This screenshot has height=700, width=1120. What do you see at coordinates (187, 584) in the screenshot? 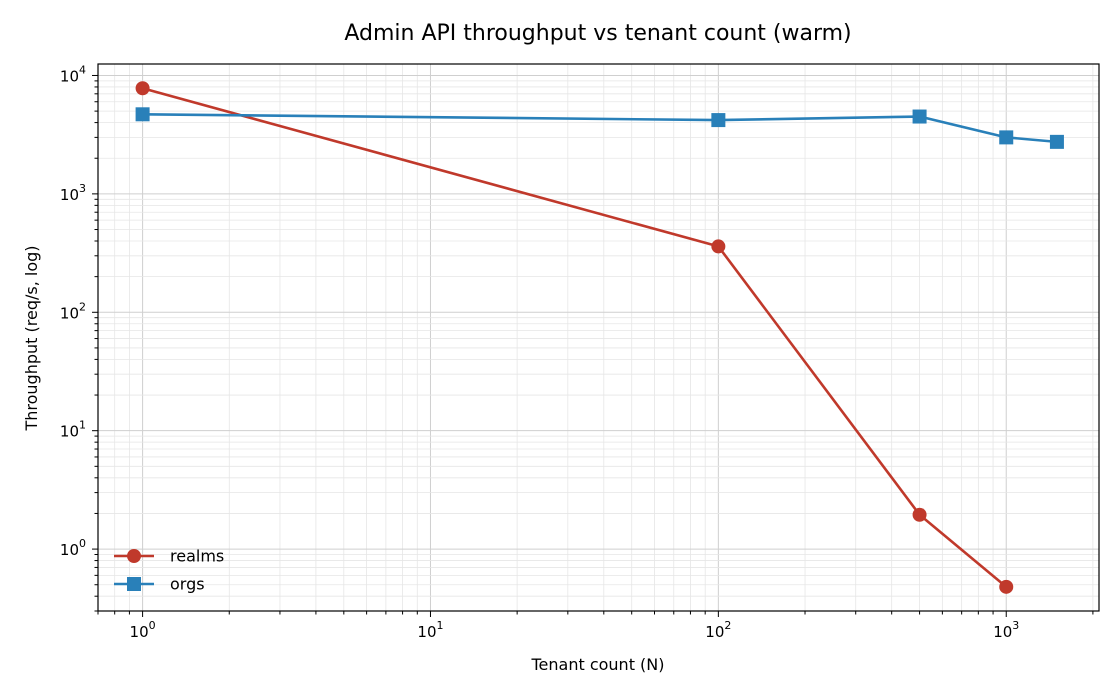
I see `legend-label-orgs: orgs` at bounding box center [187, 584].